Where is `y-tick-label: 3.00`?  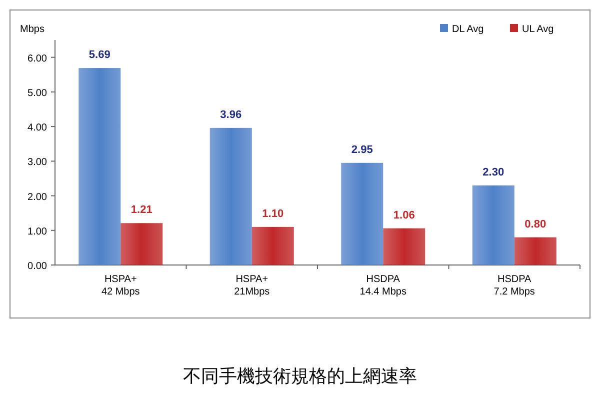 y-tick-label: 3.00 is located at coordinates (38, 162).